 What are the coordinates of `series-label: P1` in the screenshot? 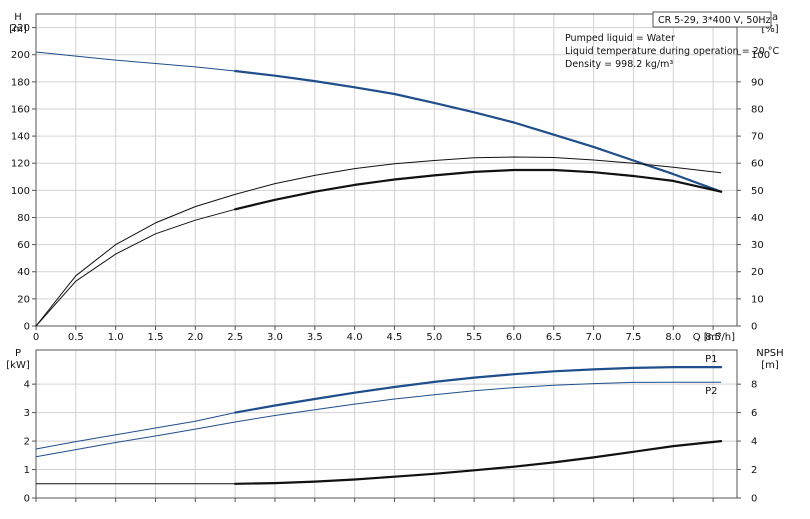 It's located at (711, 359).